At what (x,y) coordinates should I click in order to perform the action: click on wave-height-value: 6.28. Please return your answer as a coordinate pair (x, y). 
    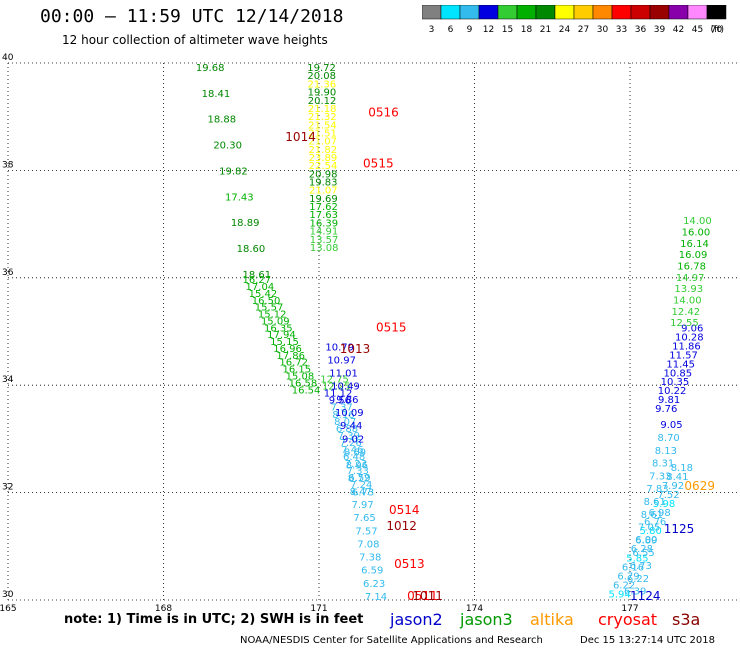
    Looking at the image, I should click on (642, 549).